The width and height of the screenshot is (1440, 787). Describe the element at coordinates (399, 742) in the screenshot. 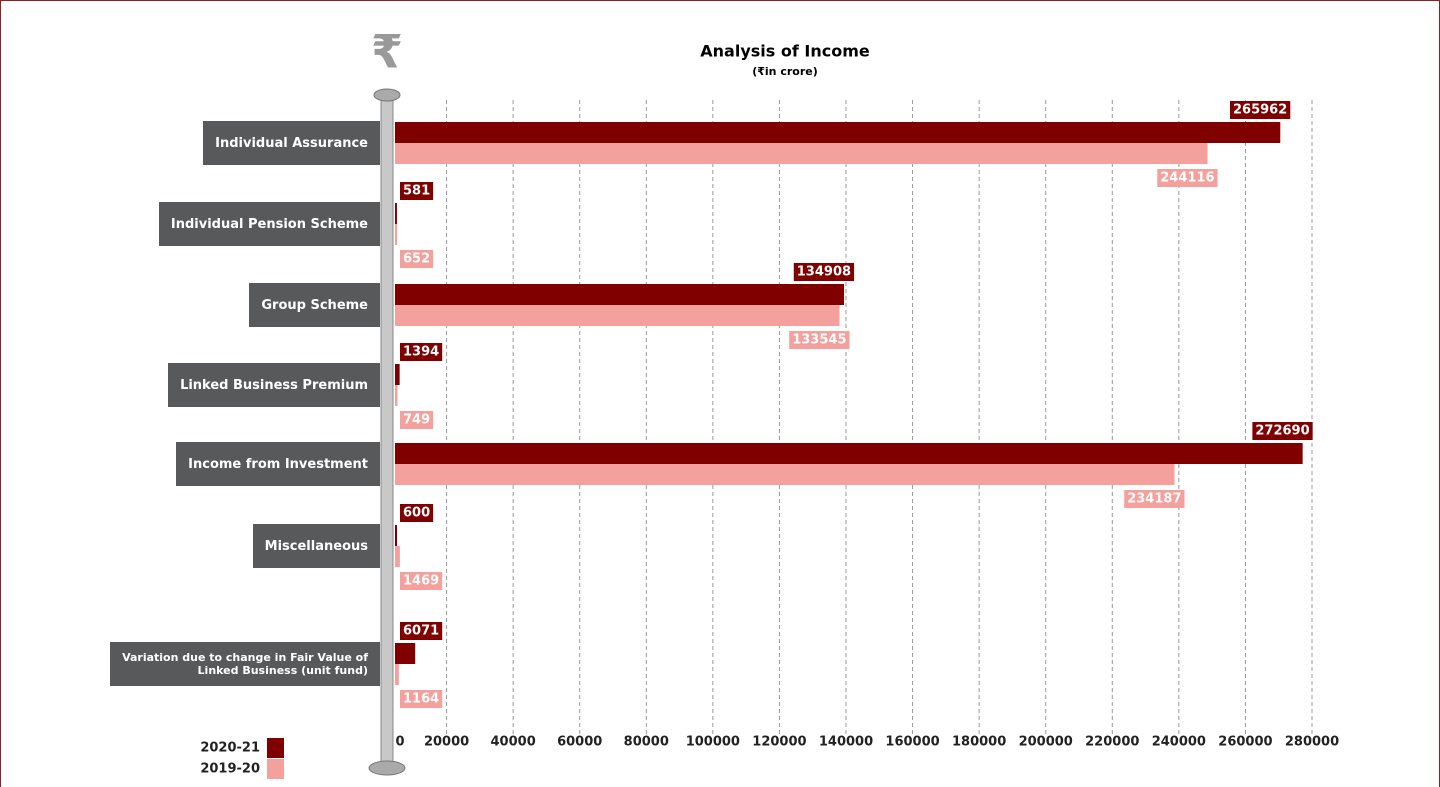

I see `x-tick-label: 0` at that location.